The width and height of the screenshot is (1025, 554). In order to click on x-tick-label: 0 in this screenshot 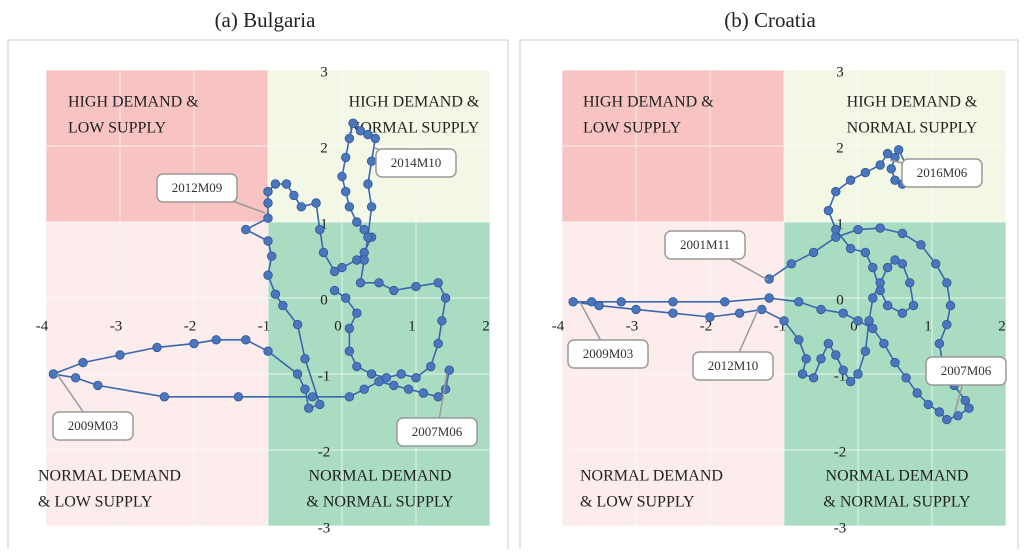, I will do `click(854, 326)`.